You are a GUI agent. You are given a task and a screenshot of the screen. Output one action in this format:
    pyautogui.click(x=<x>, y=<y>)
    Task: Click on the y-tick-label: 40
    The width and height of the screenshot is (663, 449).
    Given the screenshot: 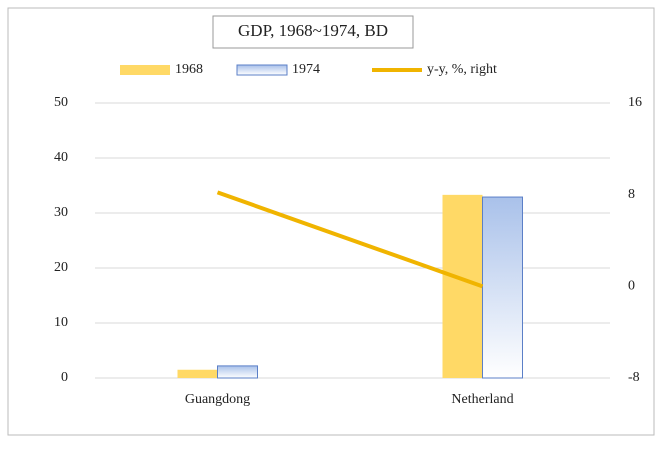 What is the action you would take?
    pyautogui.click(x=61, y=157)
    